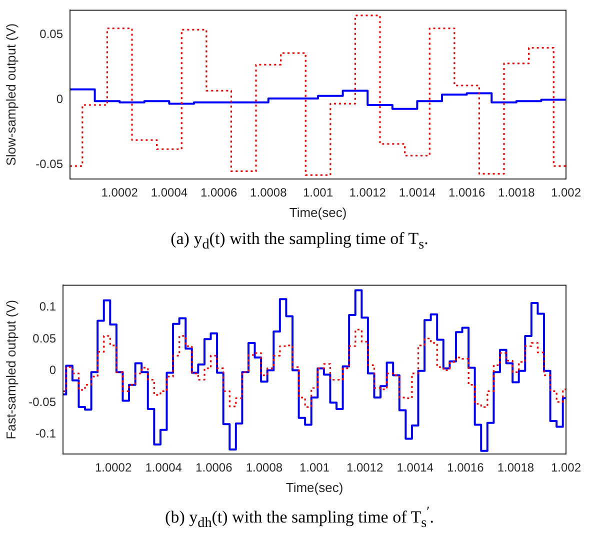 This screenshot has width=599, height=552. What do you see at coordinates (45, 434) in the screenshot?
I see `y-tick-label: -0.1` at bounding box center [45, 434].